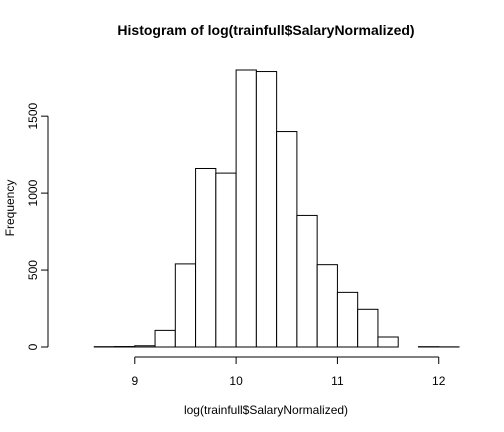 Image resolution: width=504 pixels, height=432 pixels. What do you see at coordinates (266, 410) in the screenshot?
I see `x-axis-label: log(trainfull$SalaryNormalized)` at bounding box center [266, 410].